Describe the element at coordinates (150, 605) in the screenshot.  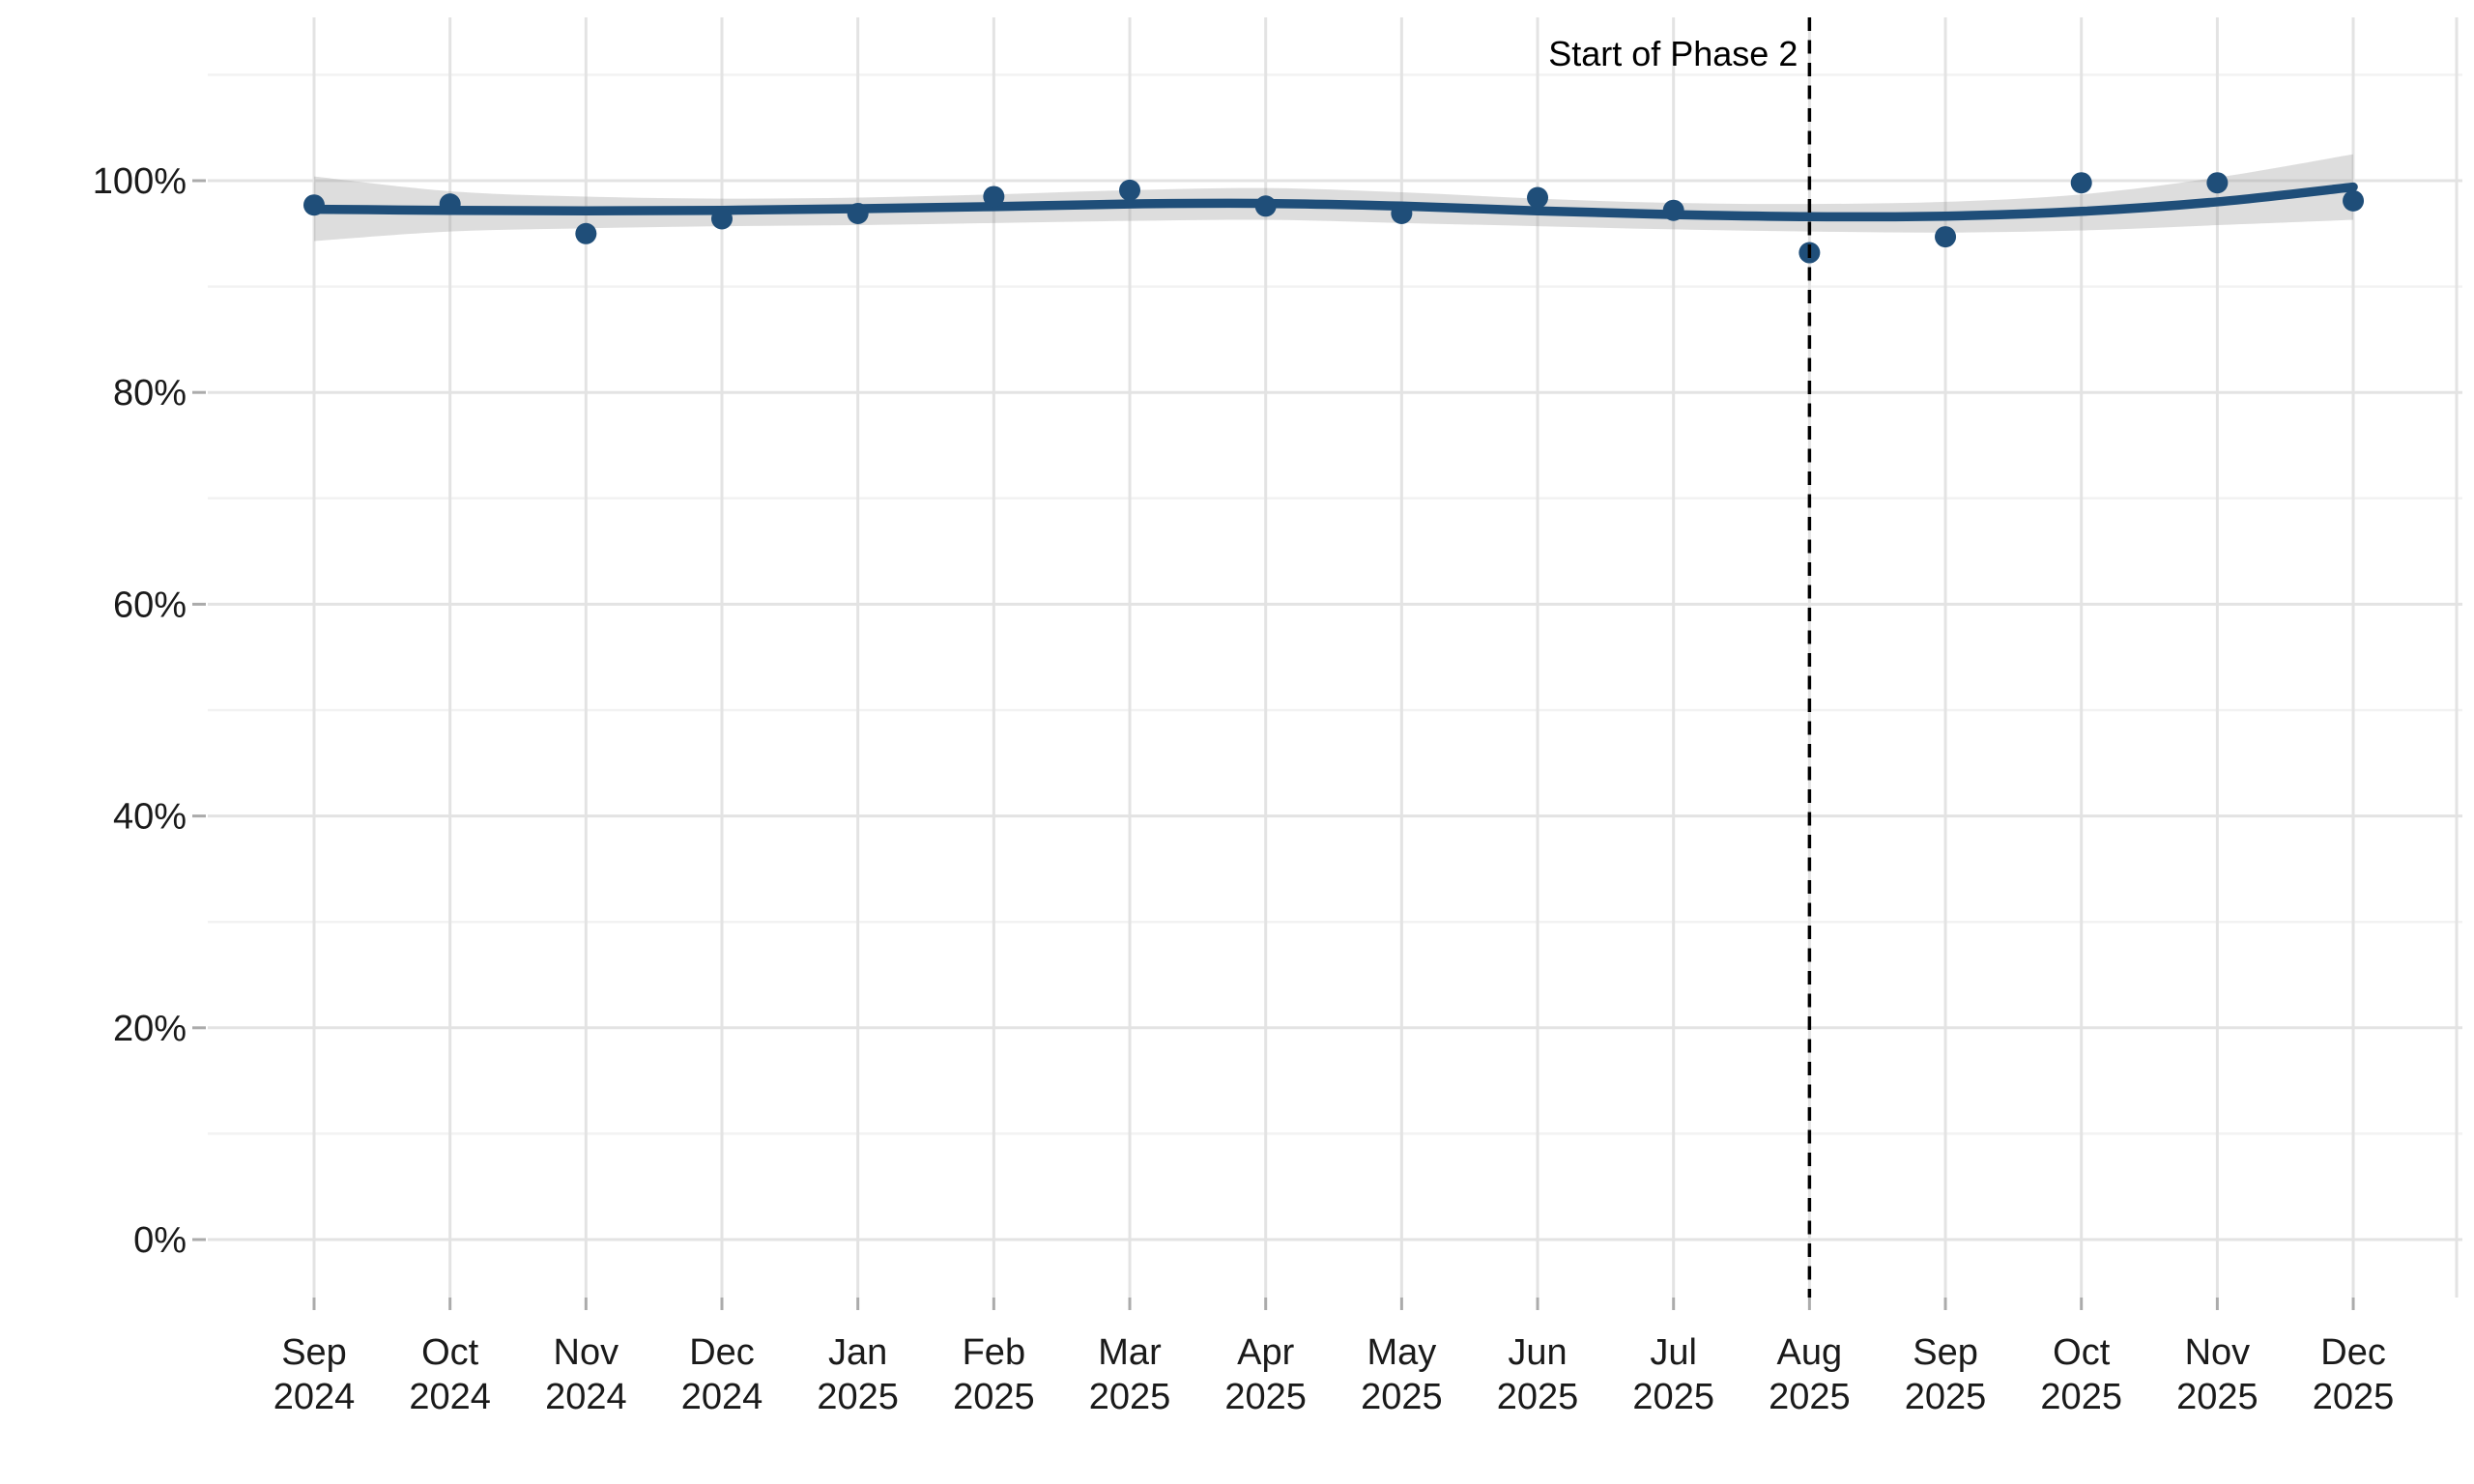
I see `y-axis-tick-label: 60%` at that location.